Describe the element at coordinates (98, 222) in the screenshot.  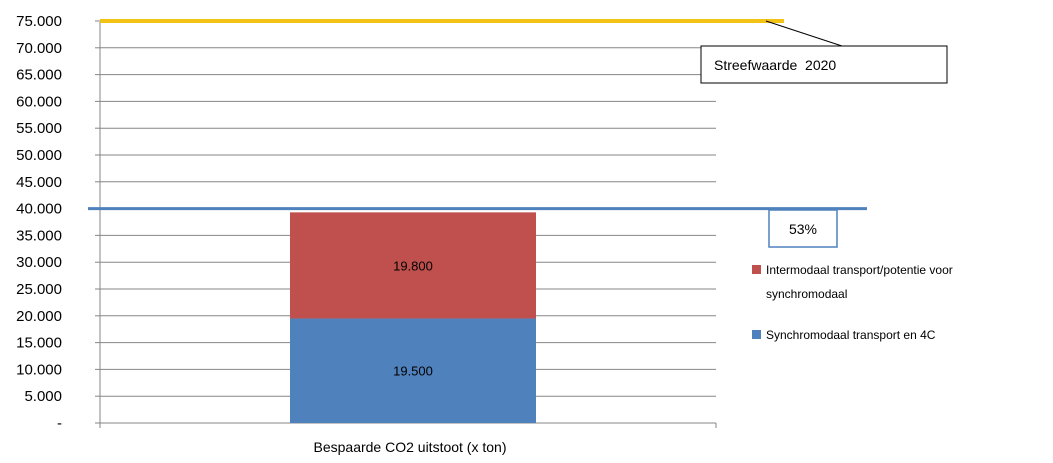
I see `y-axis` at that location.